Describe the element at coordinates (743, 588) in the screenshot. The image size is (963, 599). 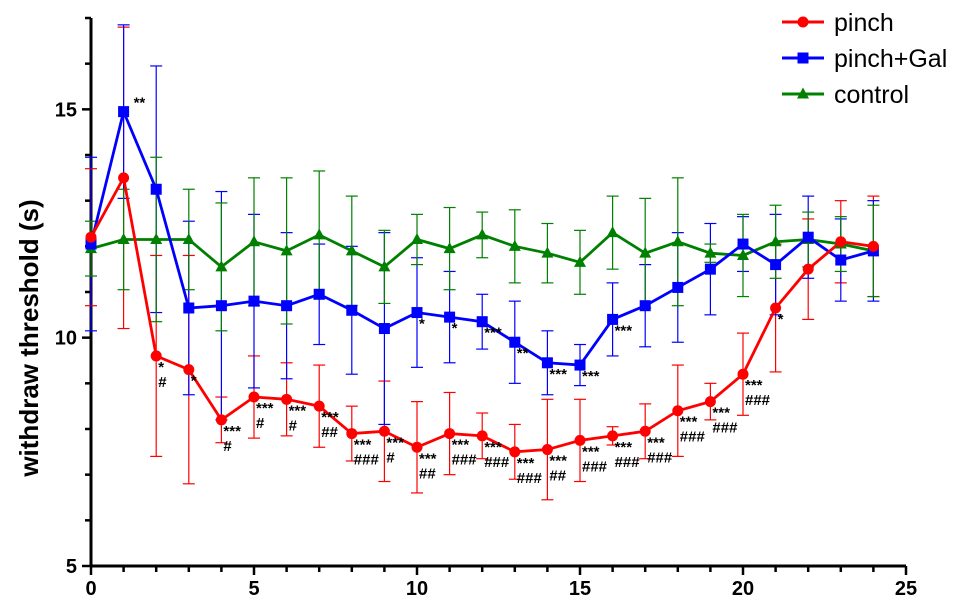
I see `x-tick-label: 20` at that location.